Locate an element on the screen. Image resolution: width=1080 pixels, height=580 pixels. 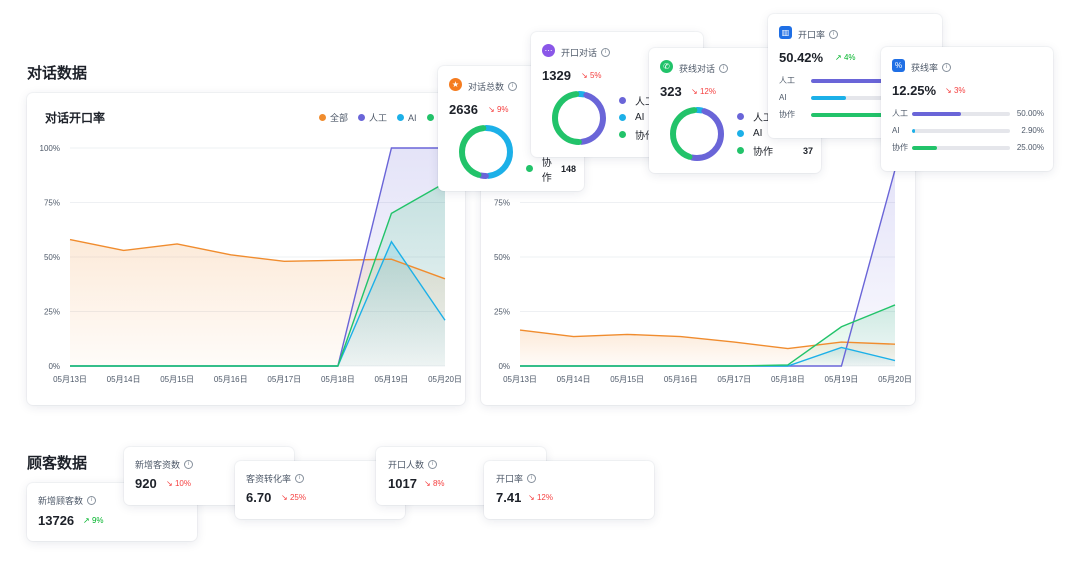
legend-label: 全部 is located at coordinates (339, 118).